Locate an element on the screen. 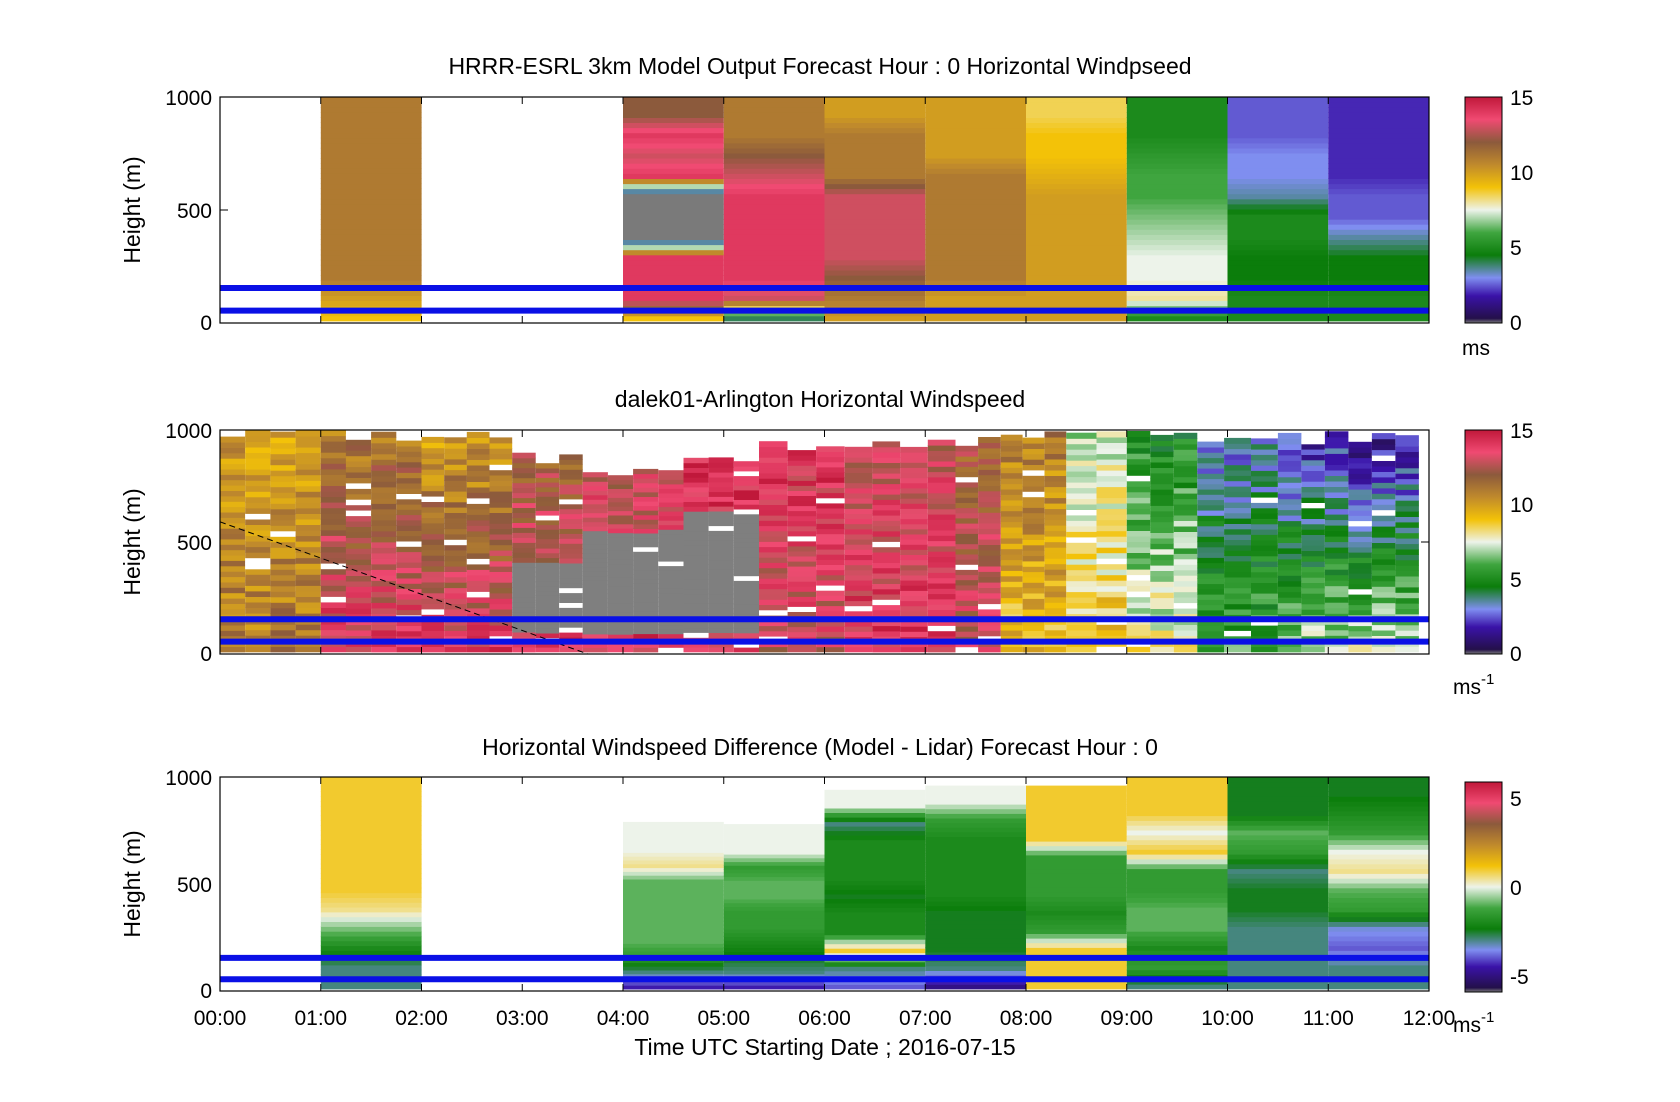 This screenshot has width=1680, height=1102. x-tick-label: 10:00 is located at coordinates (1227, 1018).